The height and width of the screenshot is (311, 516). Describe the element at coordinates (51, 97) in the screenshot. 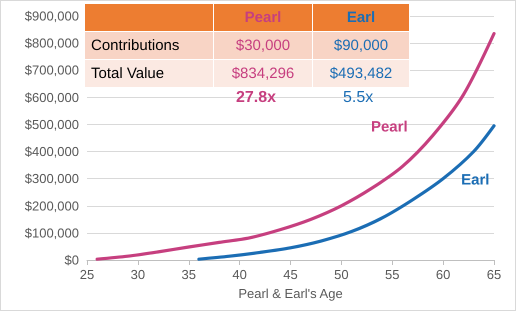

I see `y-tick-label: $600,000` at that location.